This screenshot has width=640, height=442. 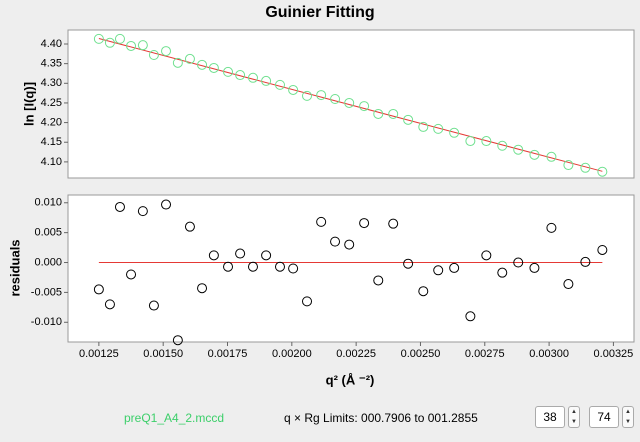 I want to click on x-axis-label: q² (Å ⁻²), so click(x=350, y=379).